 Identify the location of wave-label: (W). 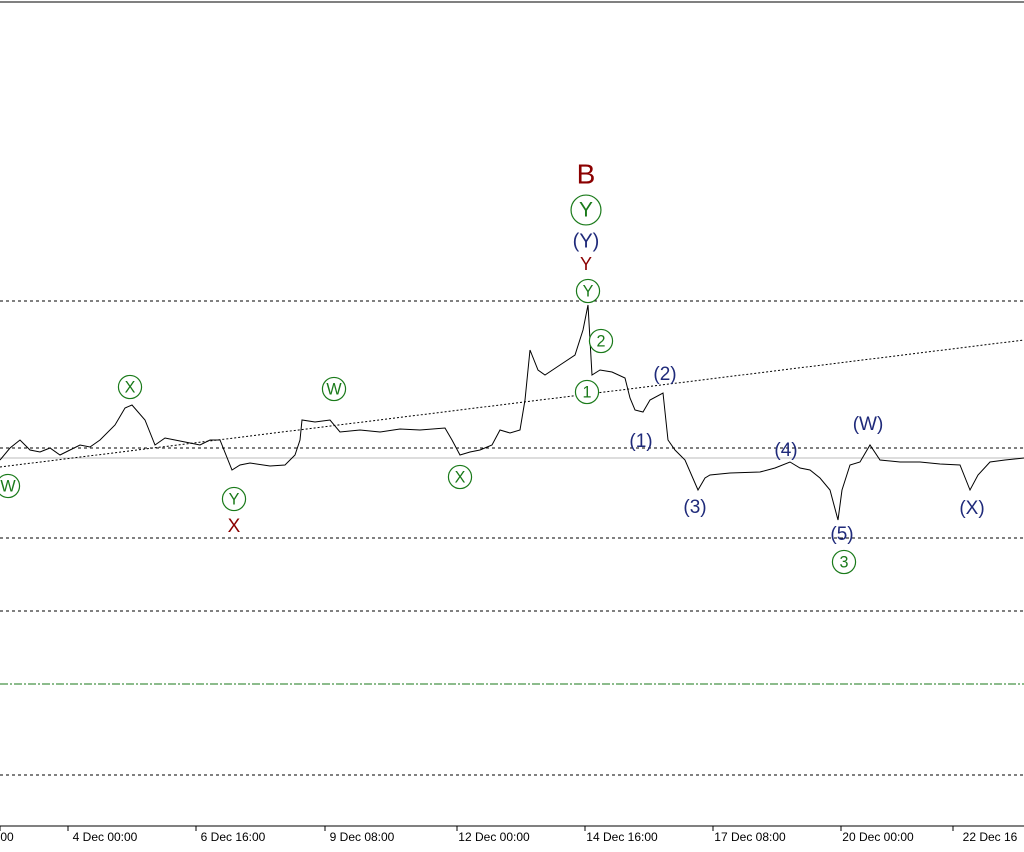
(868, 424).